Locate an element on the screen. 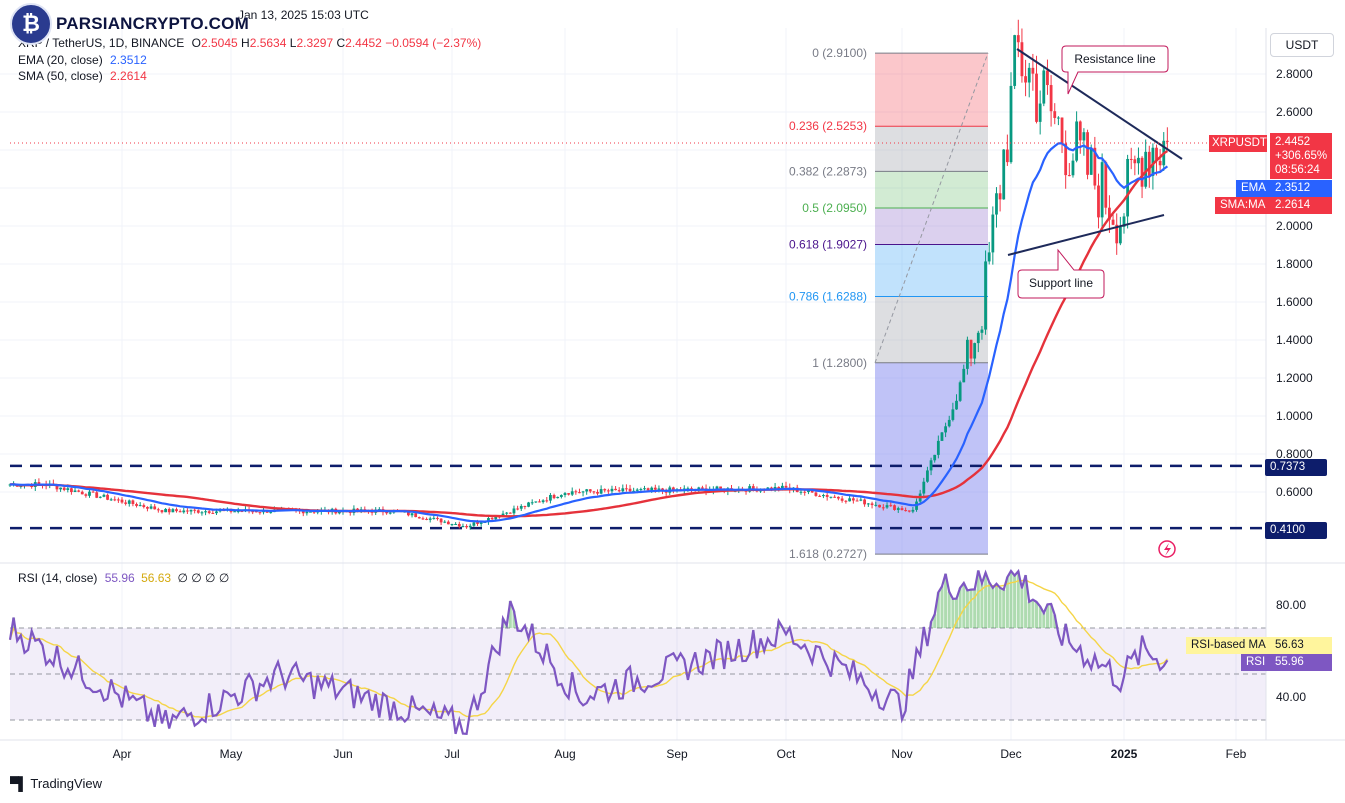 The image size is (1345, 803). tradingview-branding: ▀▌ TradingView is located at coordinates (56, 783).